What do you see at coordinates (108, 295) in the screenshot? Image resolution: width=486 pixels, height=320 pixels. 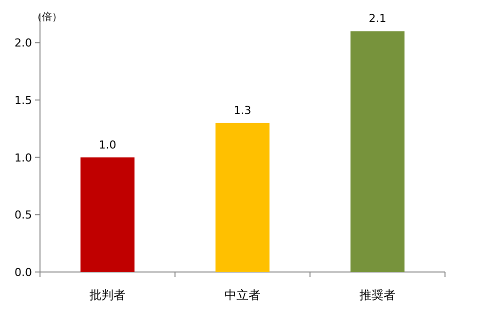 I see `x-tick-label: 批判者` at bounding box center [108, 295].